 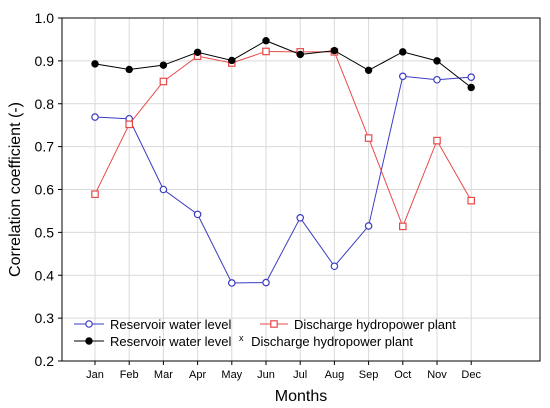 What do you see at coordinates (89, 324) in the screenshot?
I see `legend-marker-reservoir` at bounding box center [89, 324].